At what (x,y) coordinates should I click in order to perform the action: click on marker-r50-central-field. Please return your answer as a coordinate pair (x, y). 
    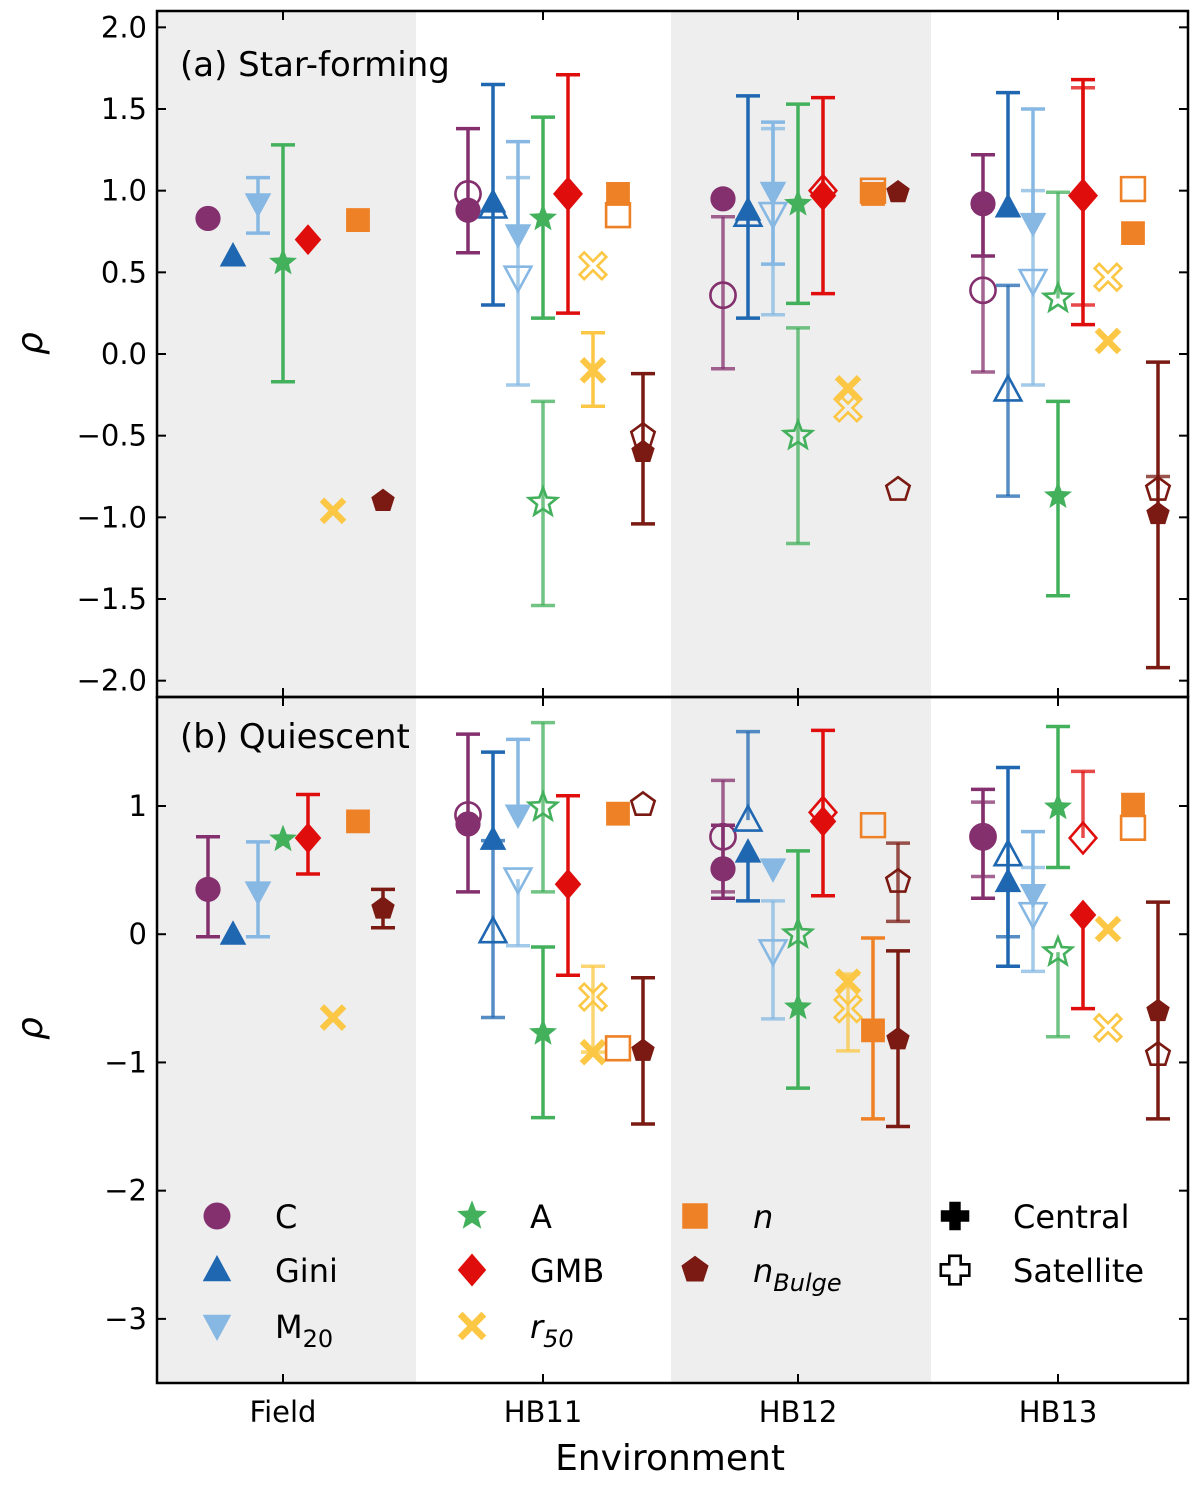
    Looking at the image, I should click on (333, 511).